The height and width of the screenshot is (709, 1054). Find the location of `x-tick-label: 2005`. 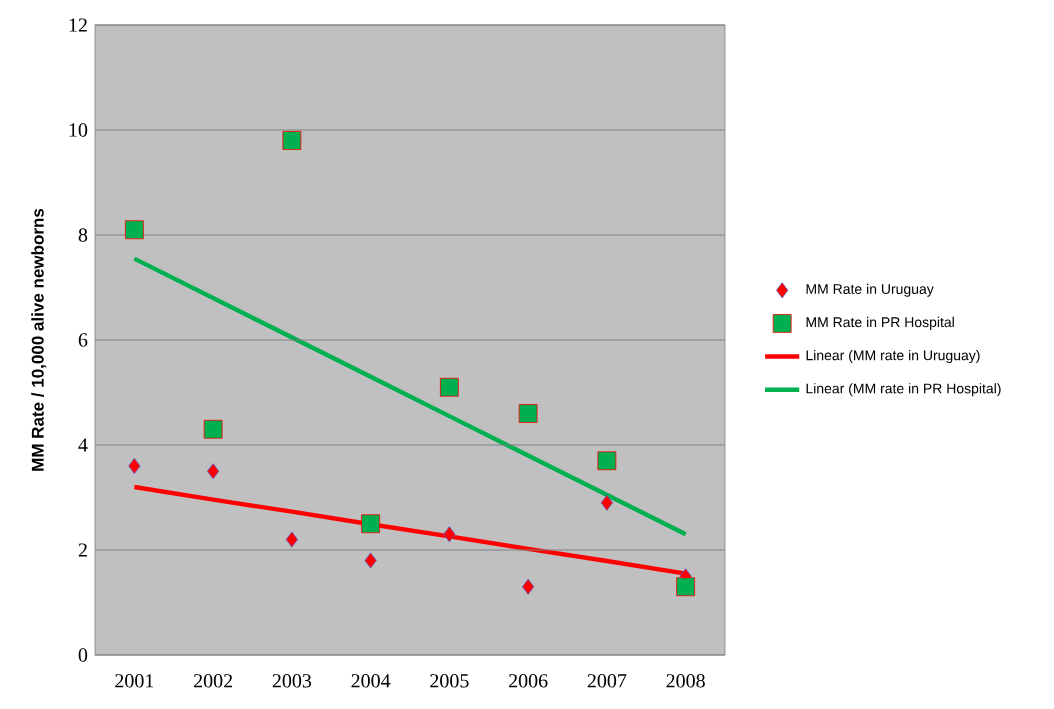

x-tick-label: 2005 is located at coordinates (449, 681).